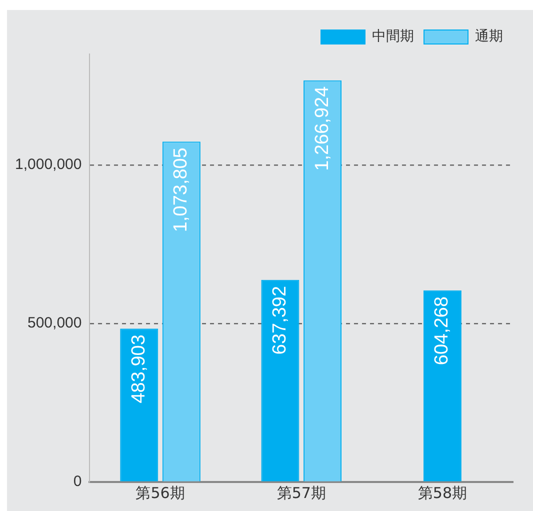  I want to click on y-tick-label: 1,000,000, so click(48, 165).